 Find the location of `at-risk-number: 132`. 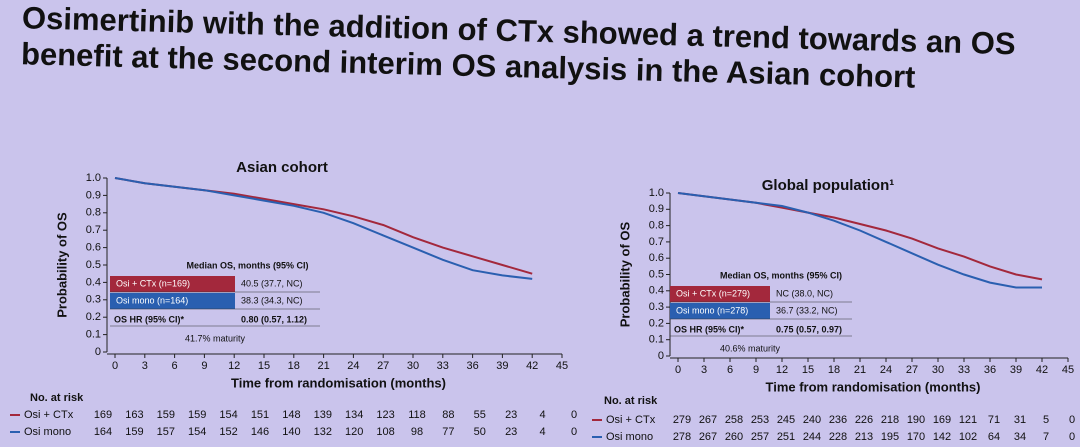

at-risk-number: 132 is located at coordinates (323, 432).